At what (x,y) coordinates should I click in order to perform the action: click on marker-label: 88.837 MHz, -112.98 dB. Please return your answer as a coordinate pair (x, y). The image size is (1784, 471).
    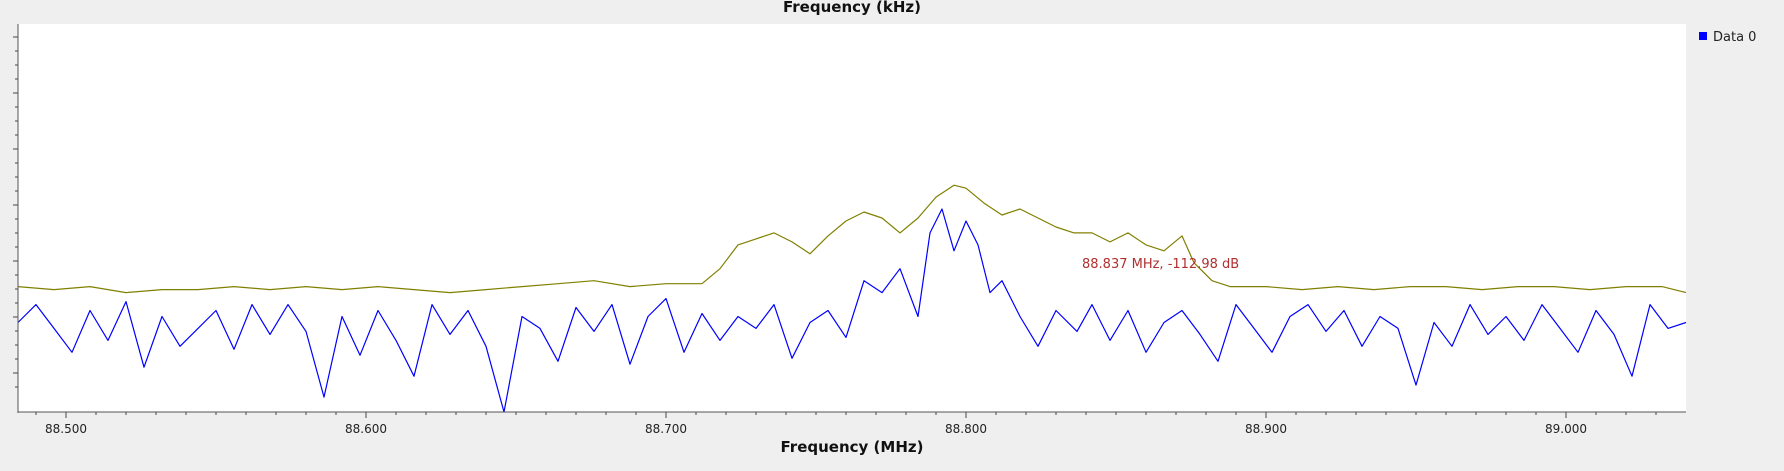
    Looking at the image, I should click on (1160, 264).